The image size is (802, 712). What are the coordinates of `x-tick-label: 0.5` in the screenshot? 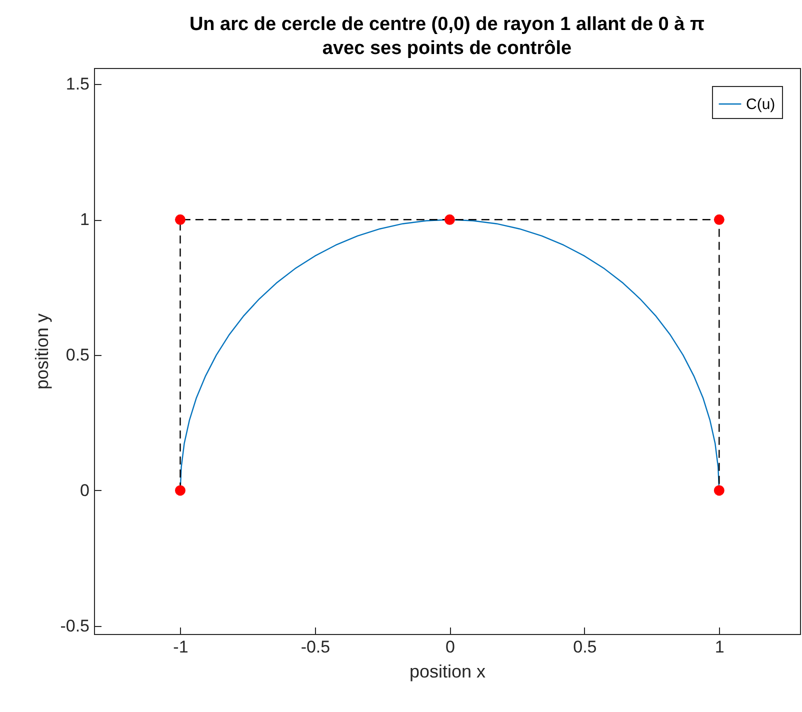 It's located at (585, 647).